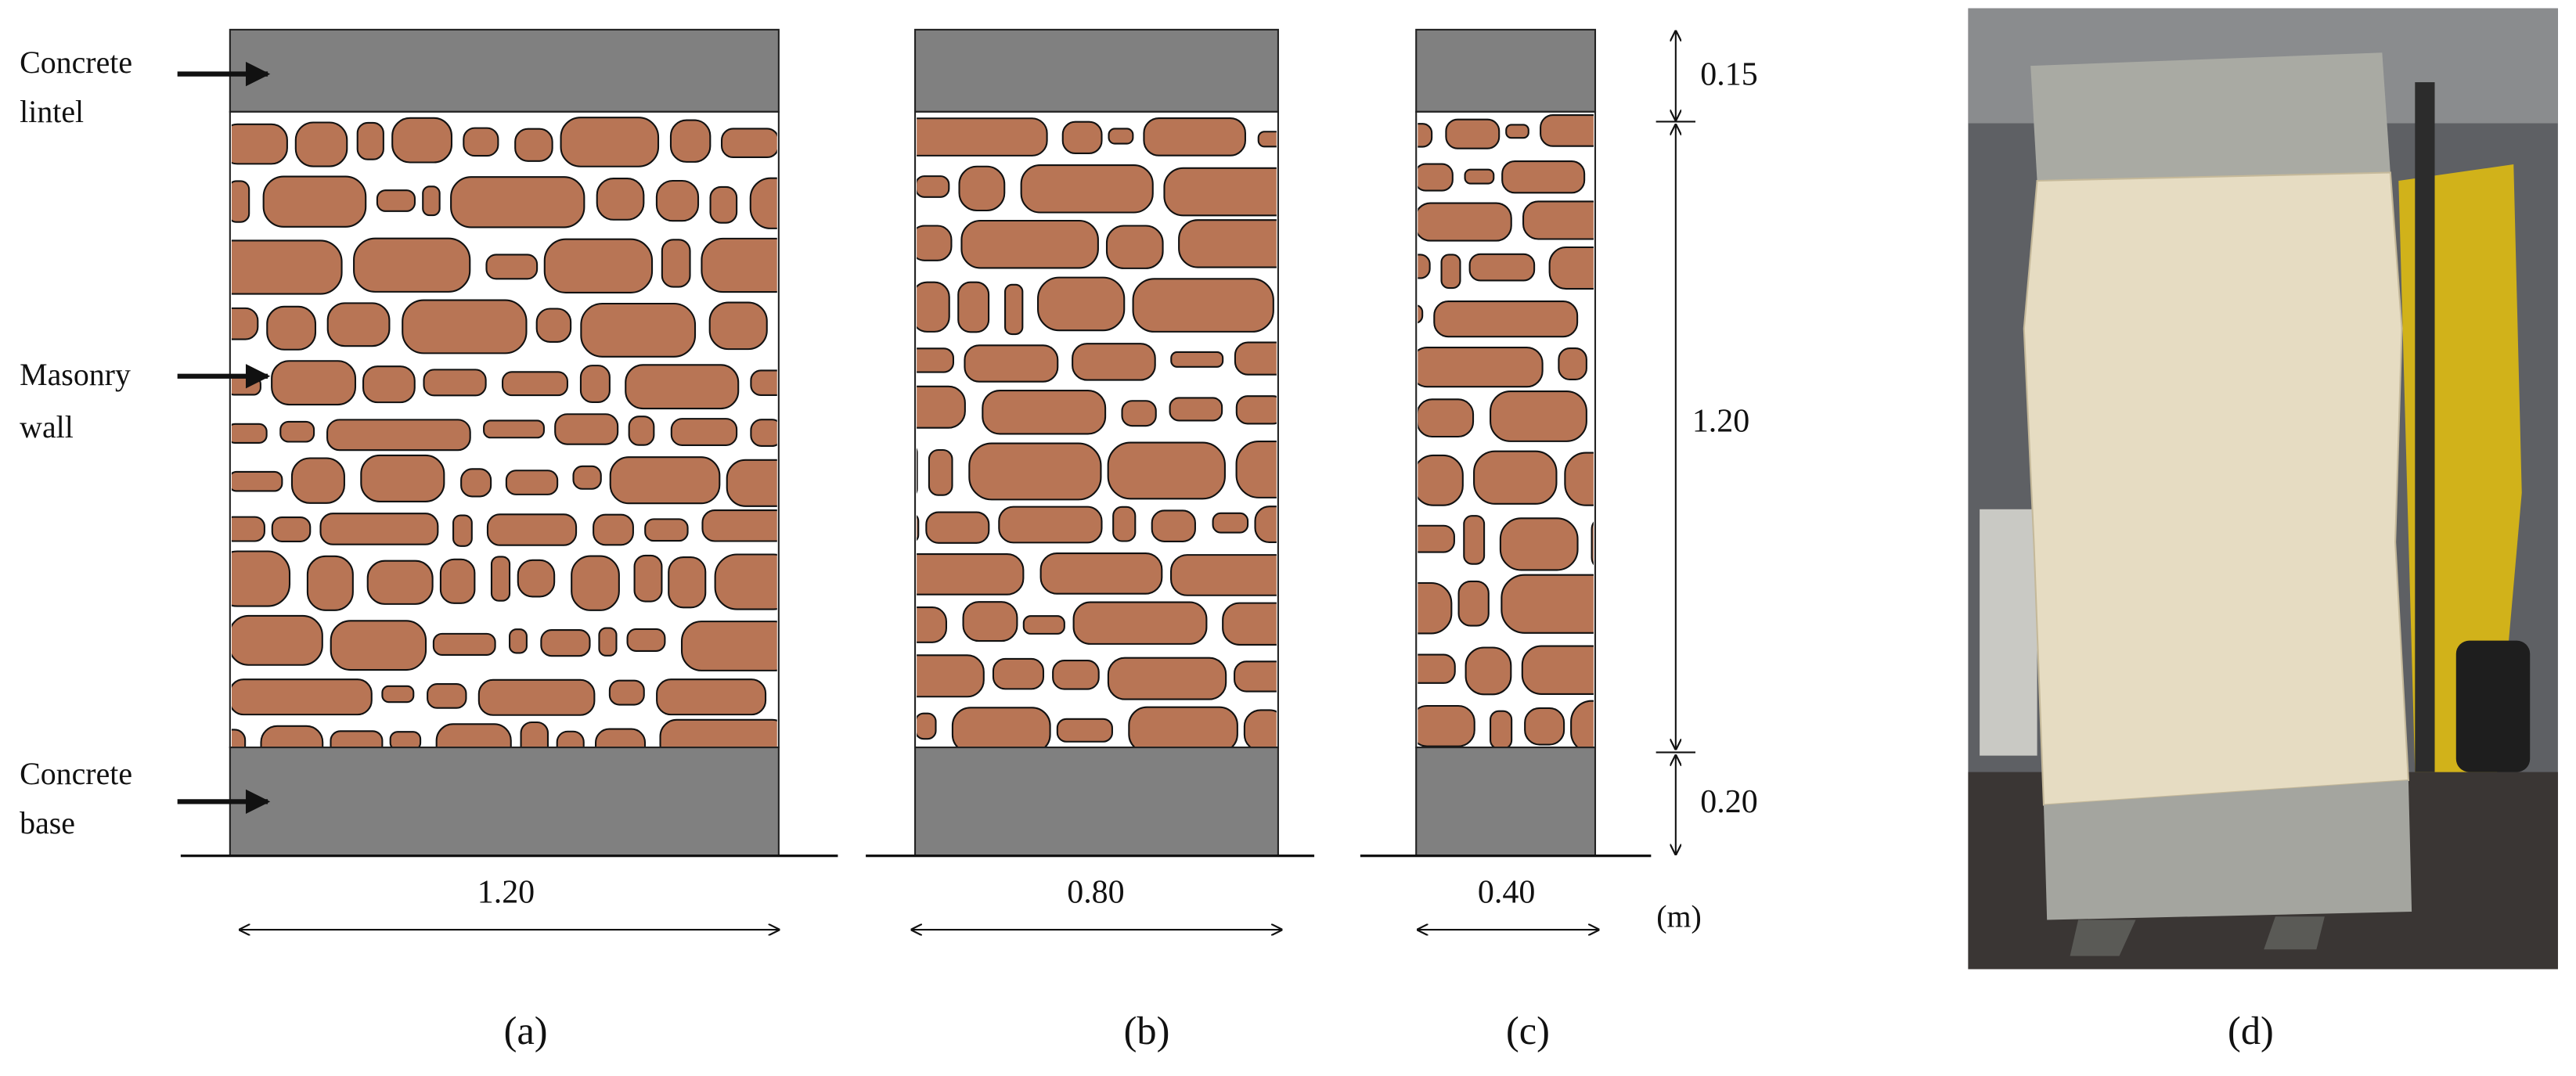 The image size is (2576, 1076). Describe the element at coordinates (526, 1031) in the screenshot. I see `panel-label: (a)` at that location.